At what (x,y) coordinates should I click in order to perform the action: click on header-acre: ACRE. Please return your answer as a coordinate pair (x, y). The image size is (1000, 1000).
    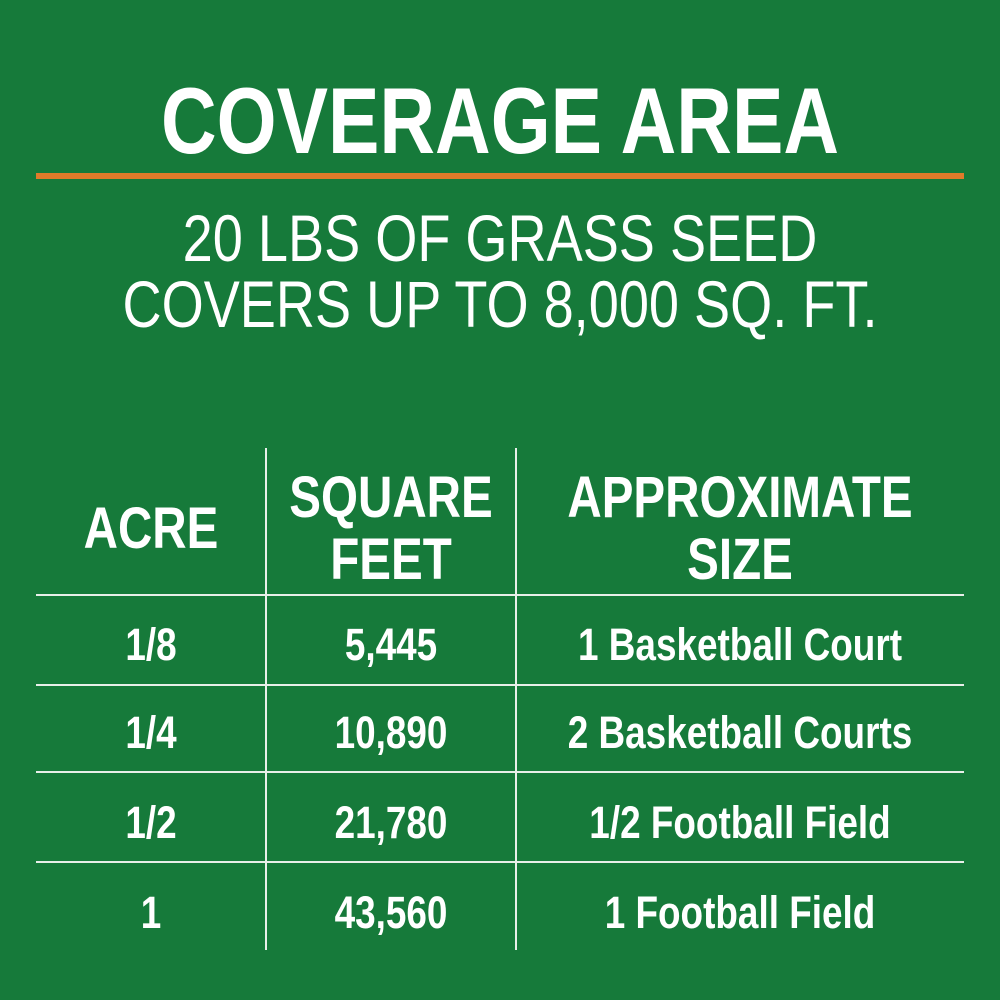
    Looking at the image, I should click on (151, 528).